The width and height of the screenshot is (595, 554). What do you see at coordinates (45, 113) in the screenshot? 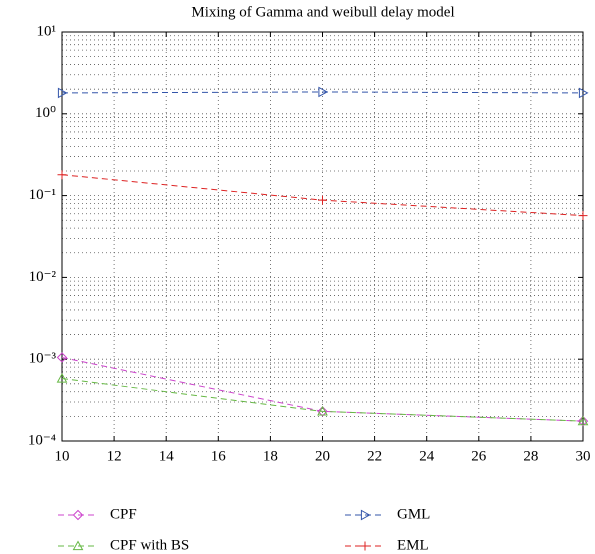
I see `y-tick-label: 10⁰` at bounding box center [45, 113].